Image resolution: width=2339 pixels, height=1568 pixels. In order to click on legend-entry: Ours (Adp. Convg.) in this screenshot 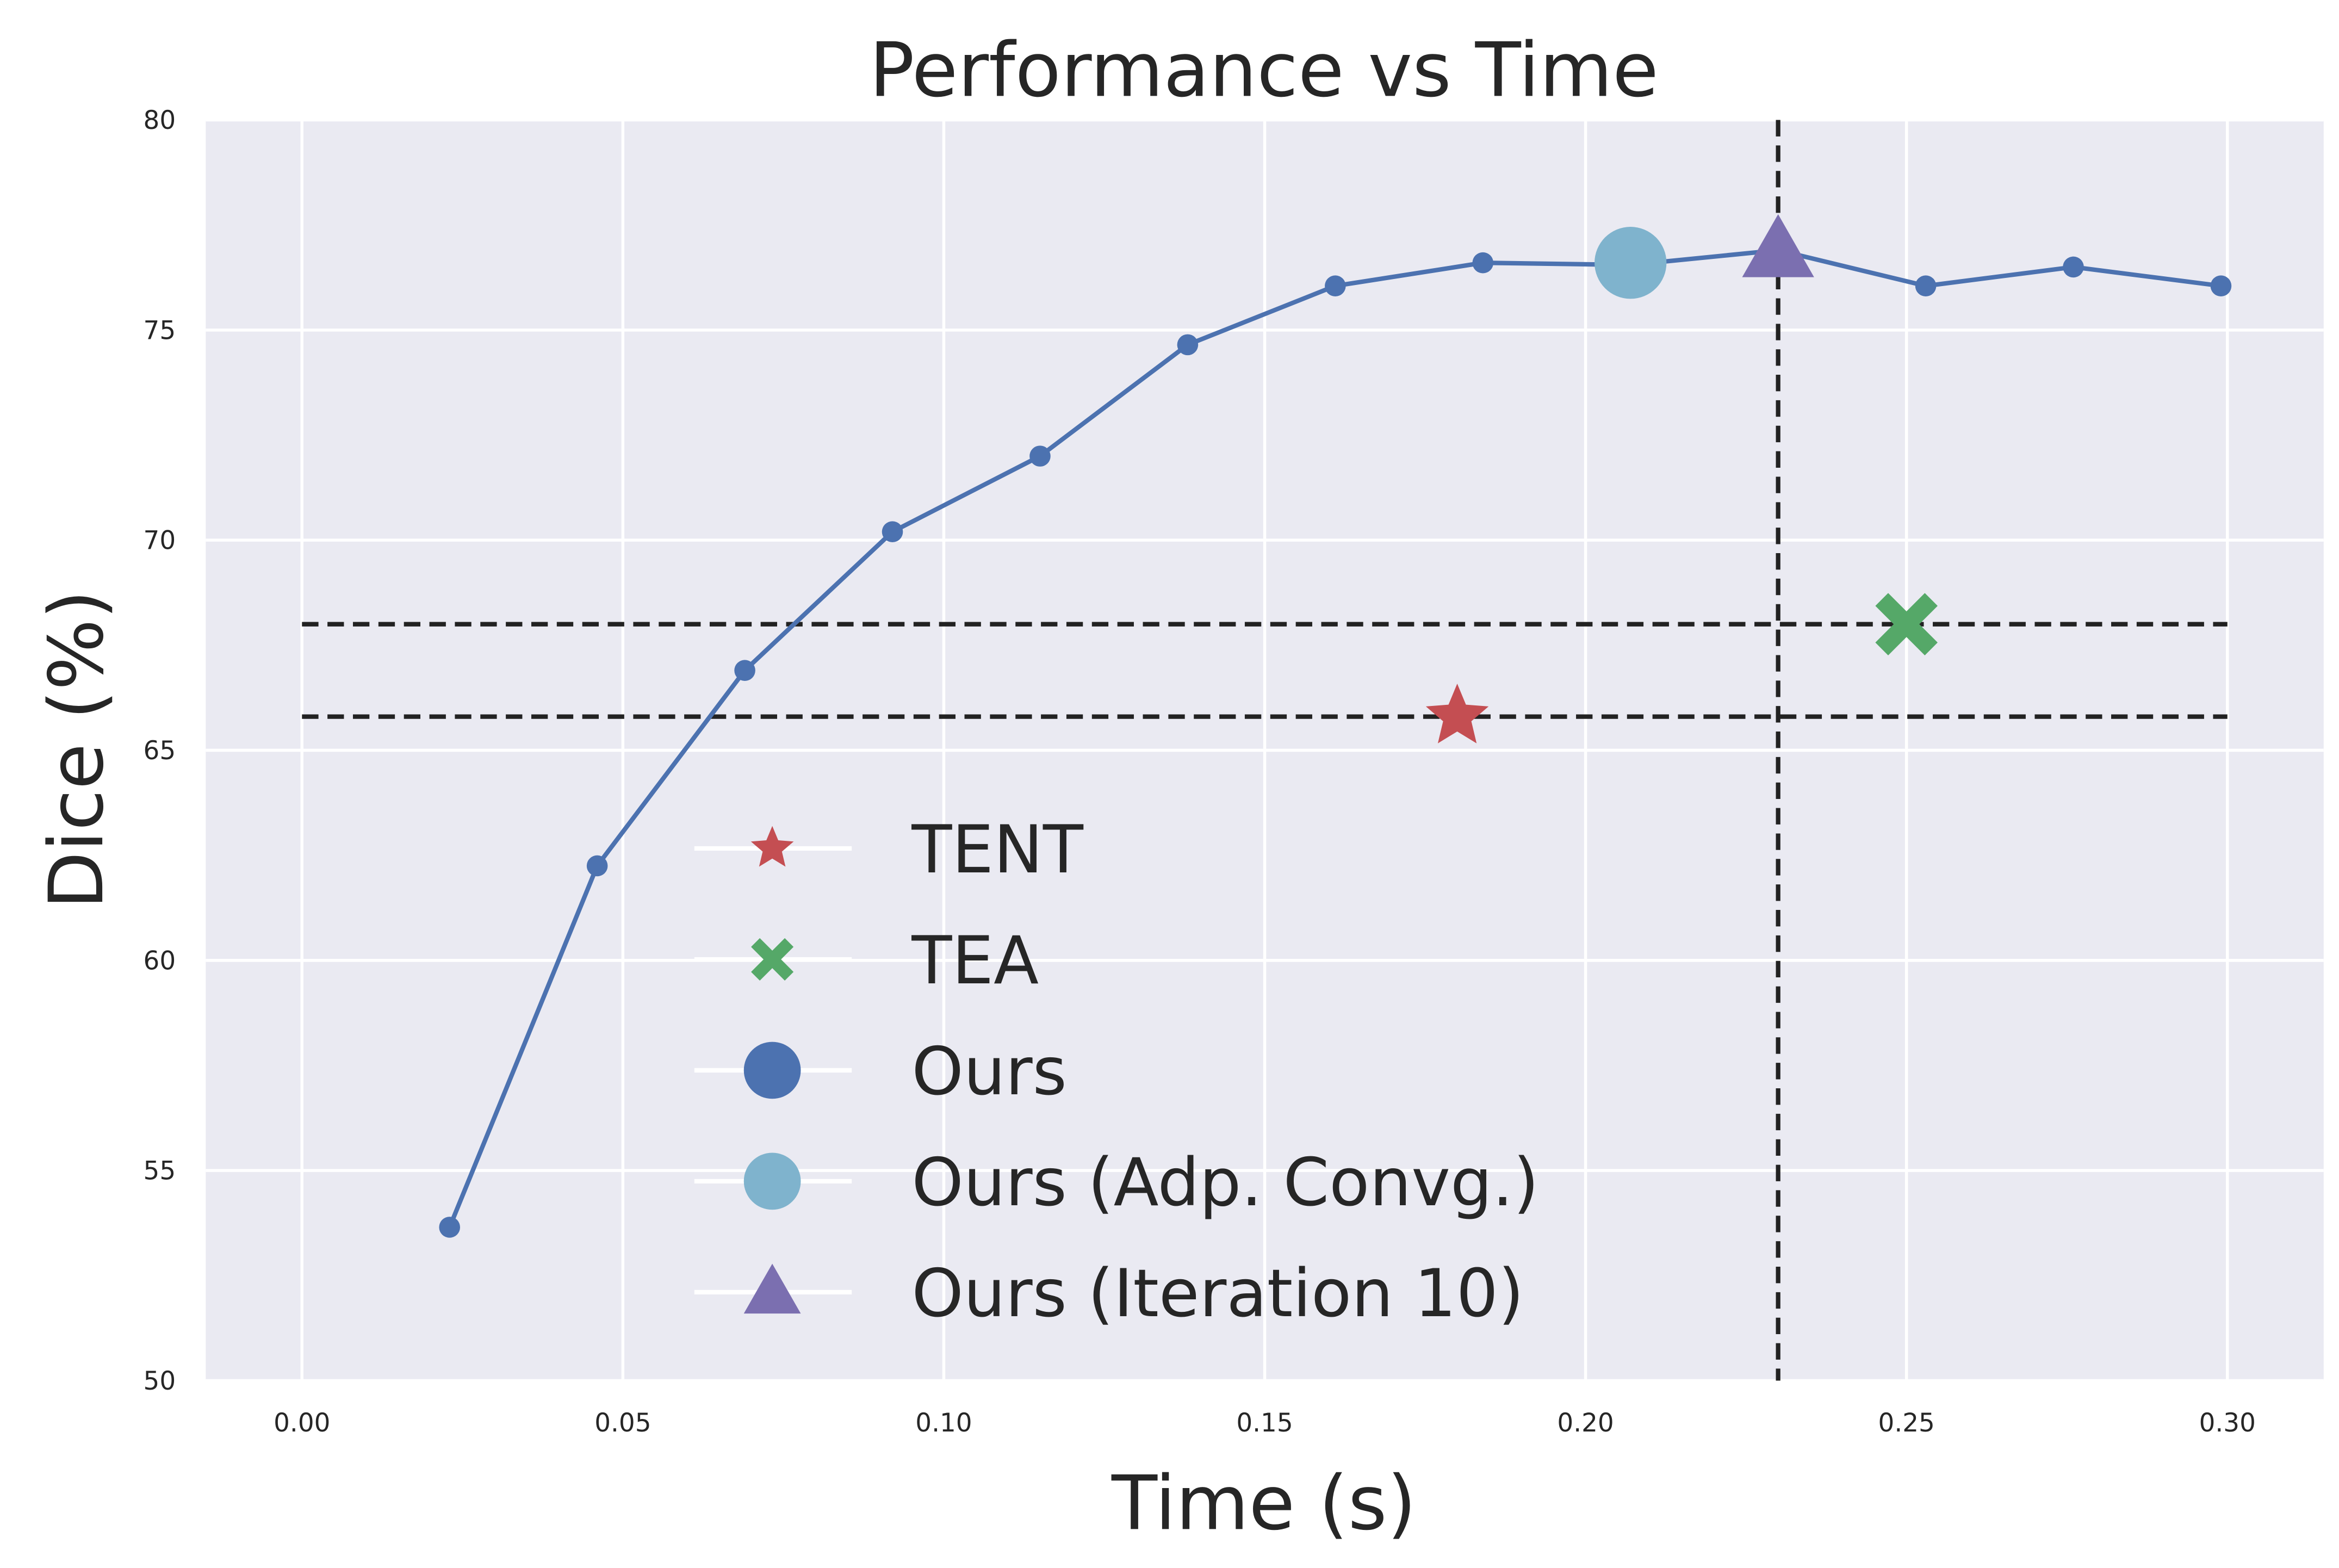, I will do `click(1116, 1182)`.